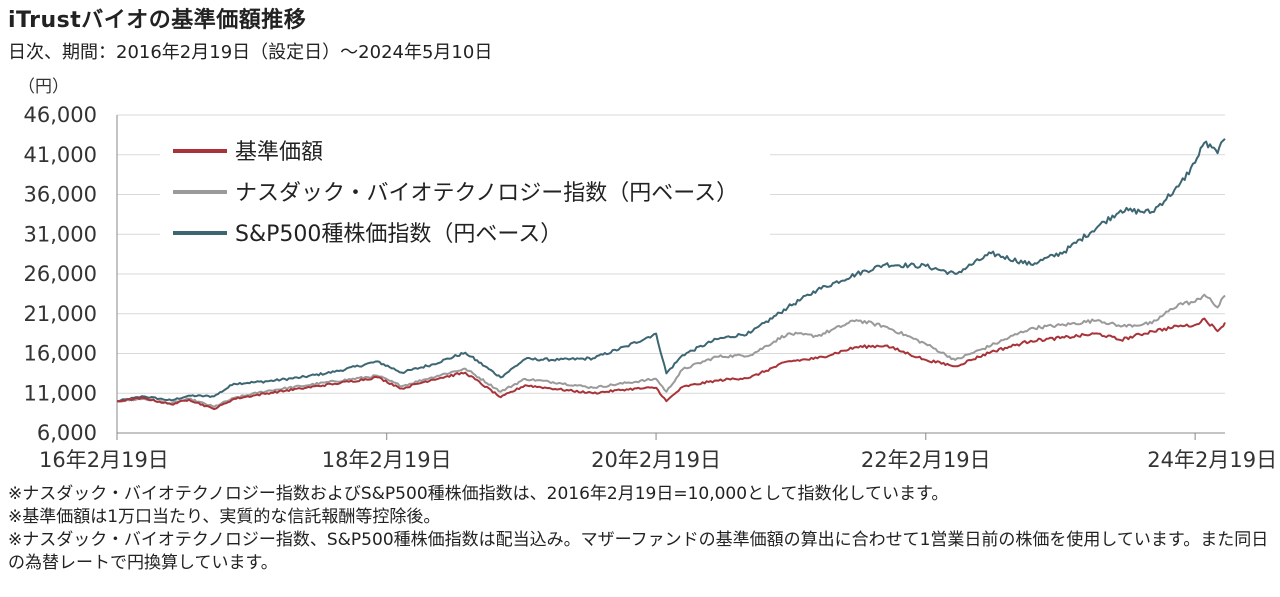 The width and height of the screenshot is (1280, 597). I want to click on legend-label: ナスダック・バイオテクノロジー指数（円ベース）, so click(486, 193).